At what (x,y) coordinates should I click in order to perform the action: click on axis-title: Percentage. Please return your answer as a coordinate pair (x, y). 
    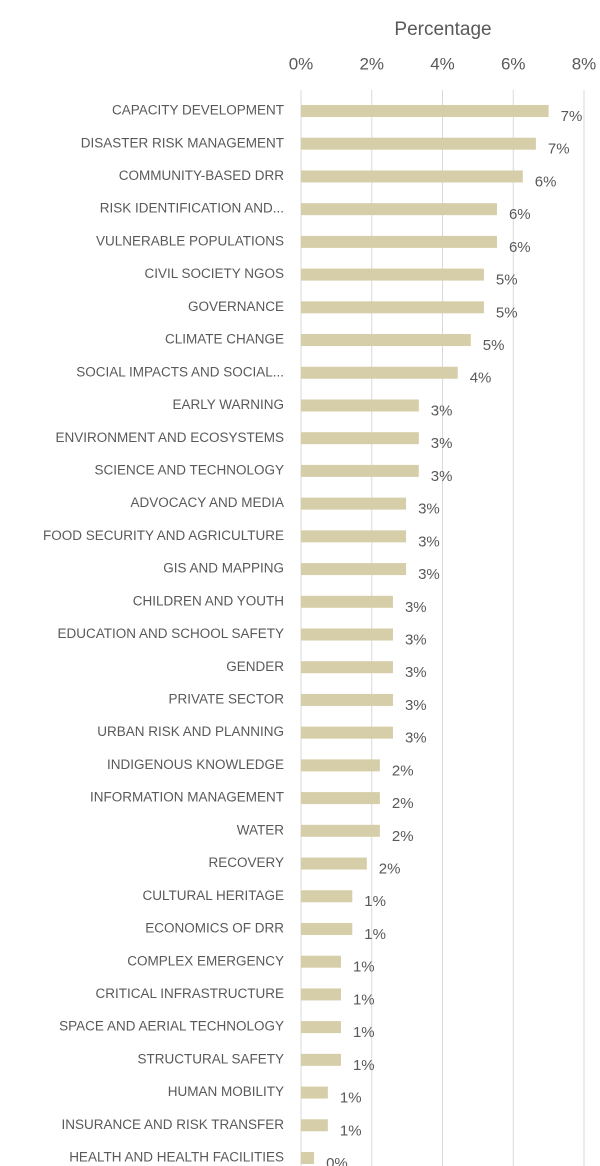
    Looking at the image, I should click on (442, 29).